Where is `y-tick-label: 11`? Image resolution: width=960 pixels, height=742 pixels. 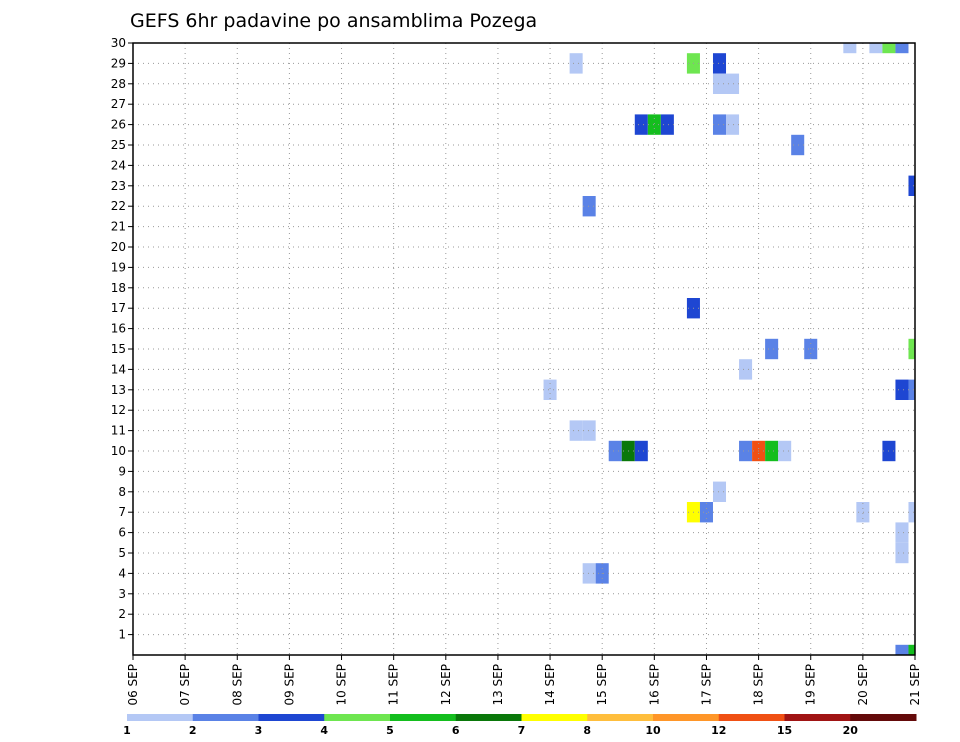 y-tick-label: 11 is located at coordinates (118, 431).